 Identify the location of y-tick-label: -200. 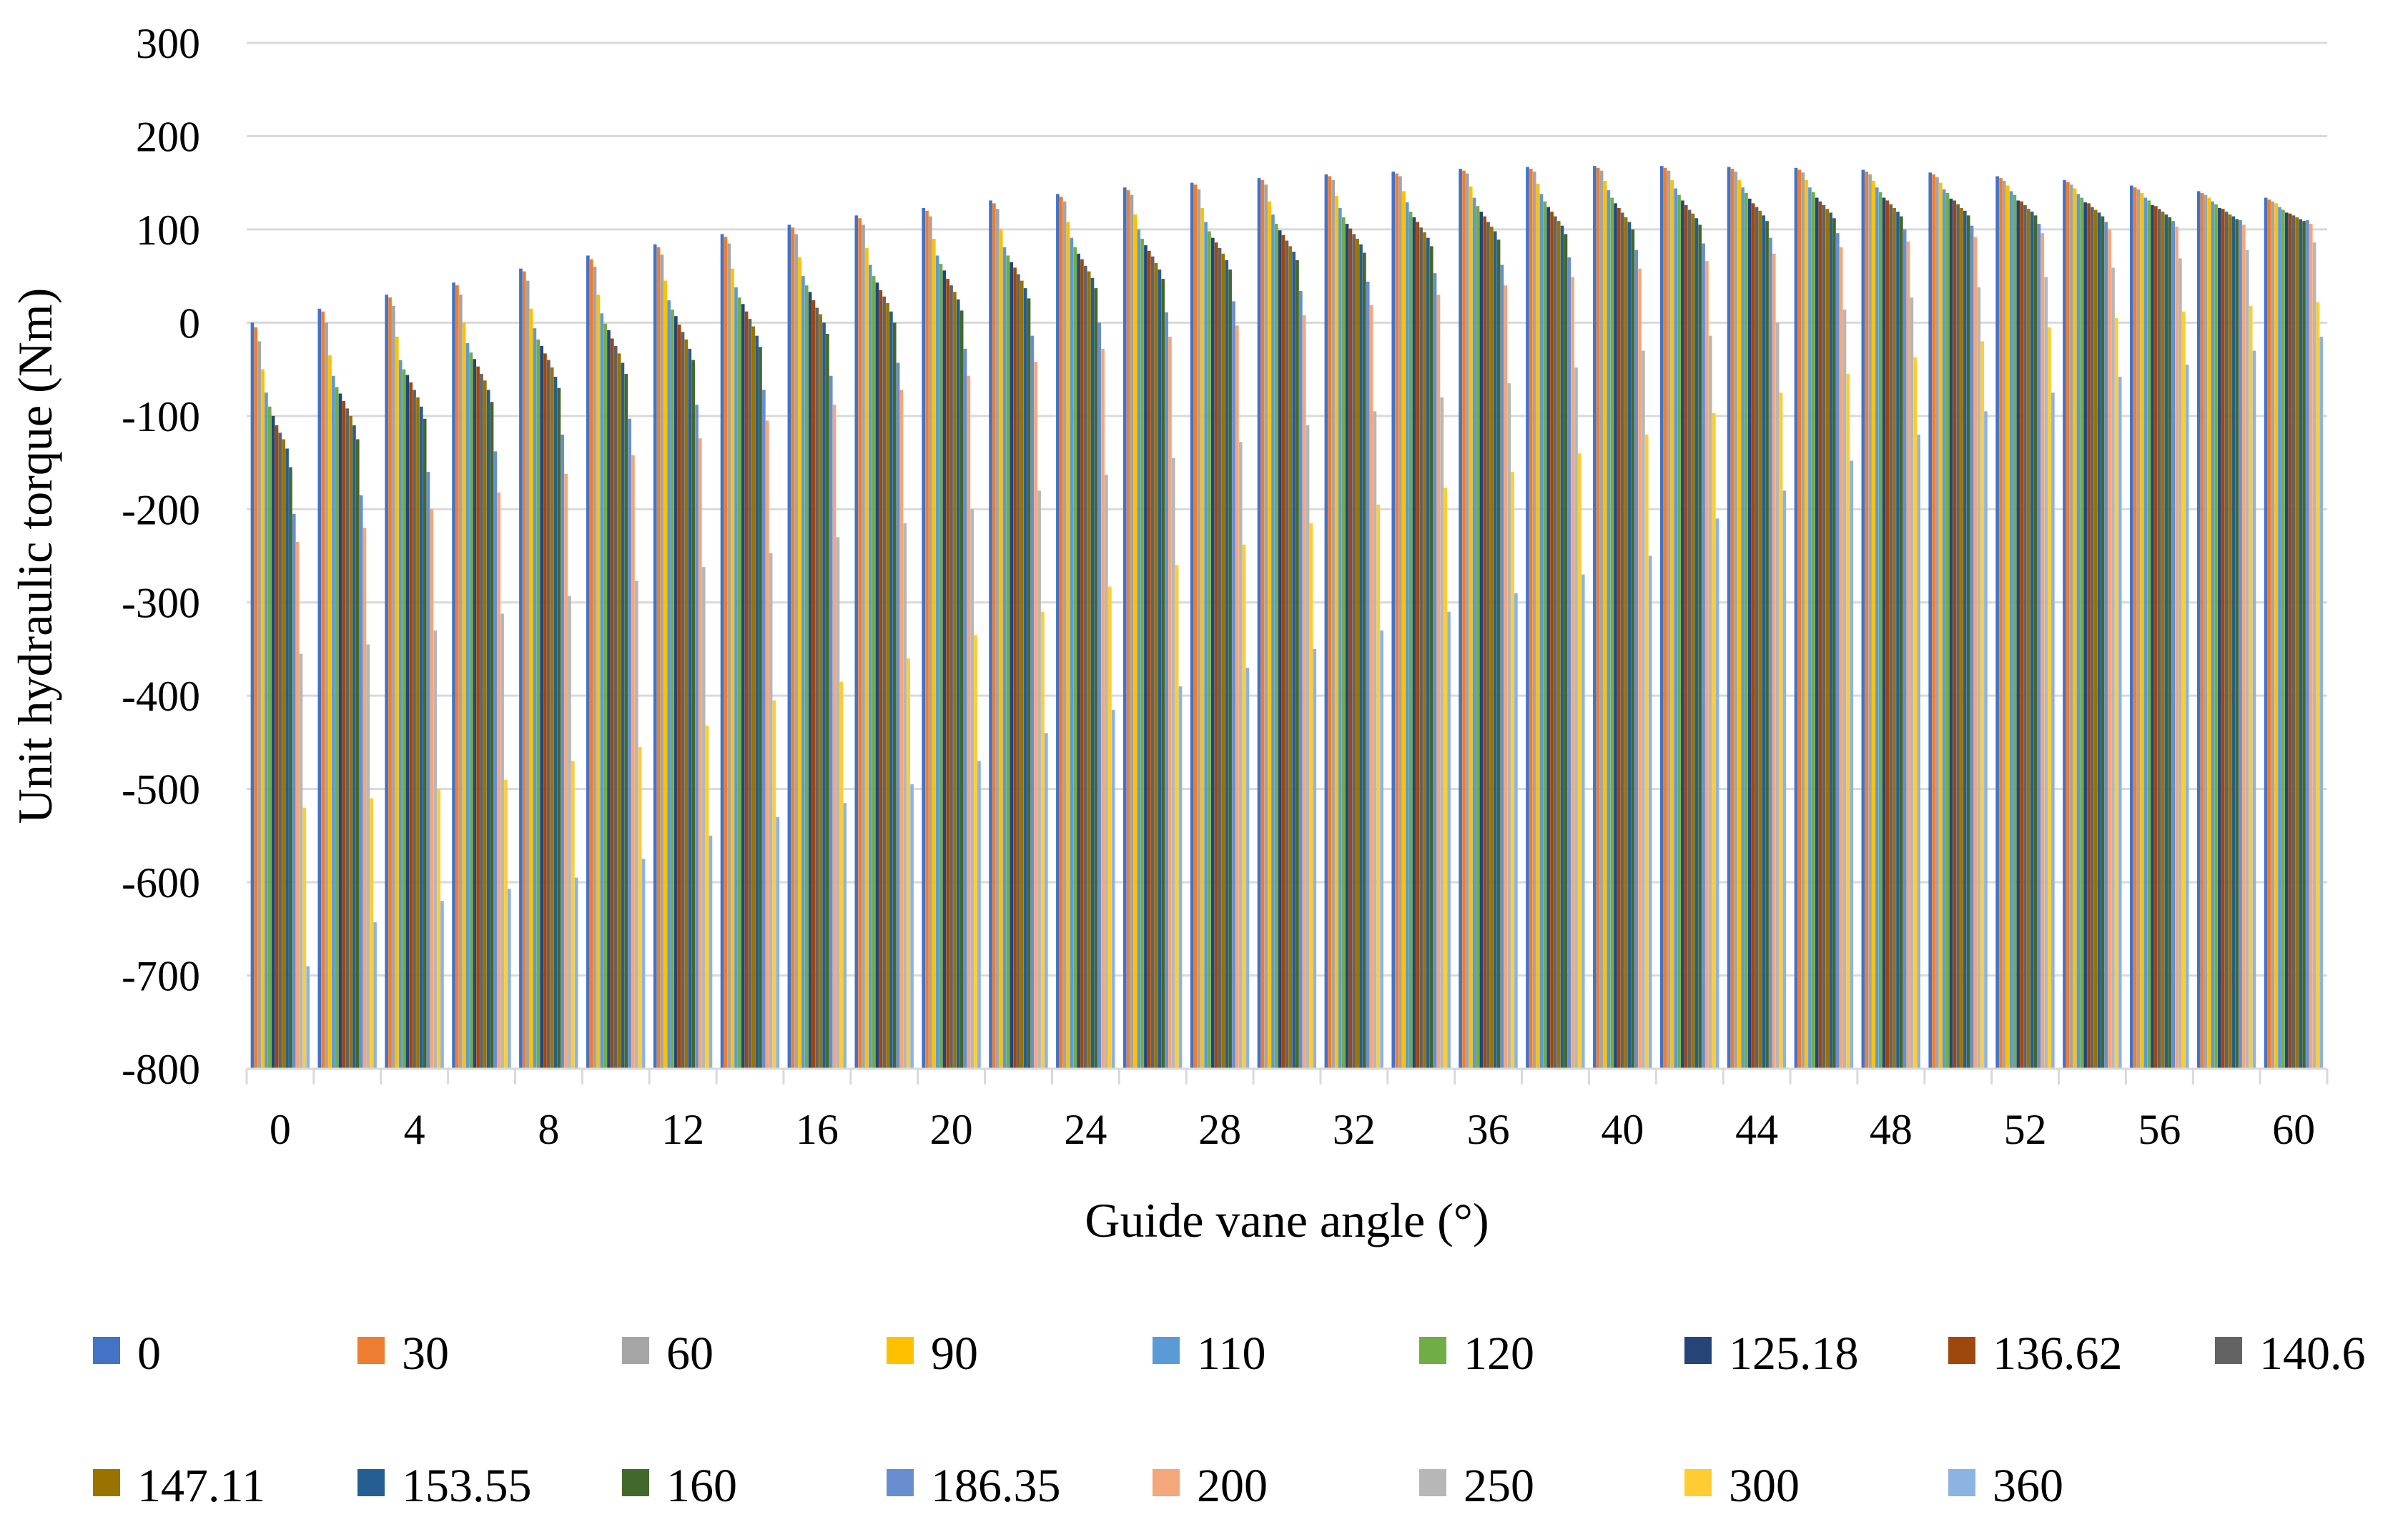
(161, 510).